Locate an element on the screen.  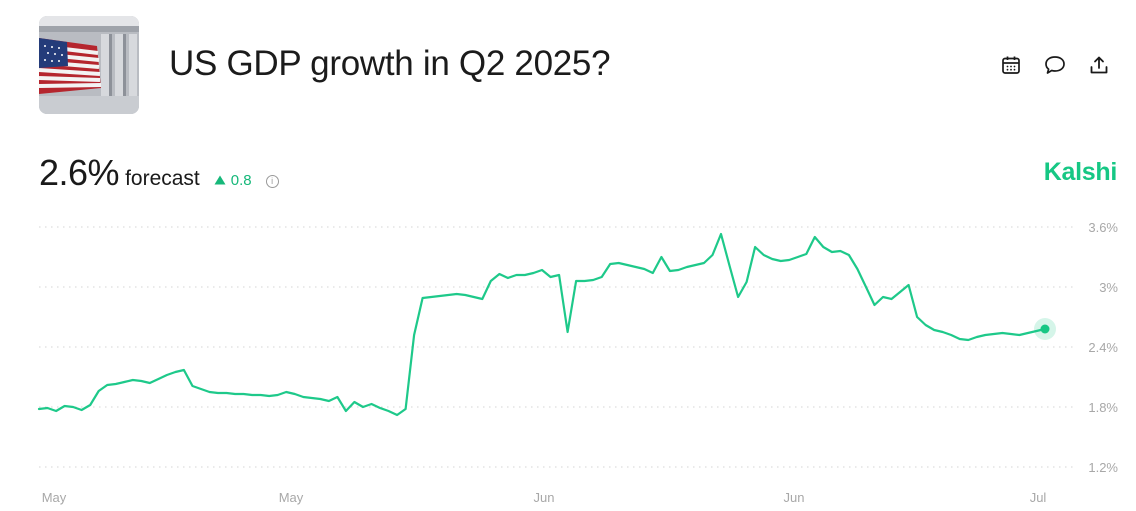
y-tick-label: 3% is located at coordinates (1108, 287).